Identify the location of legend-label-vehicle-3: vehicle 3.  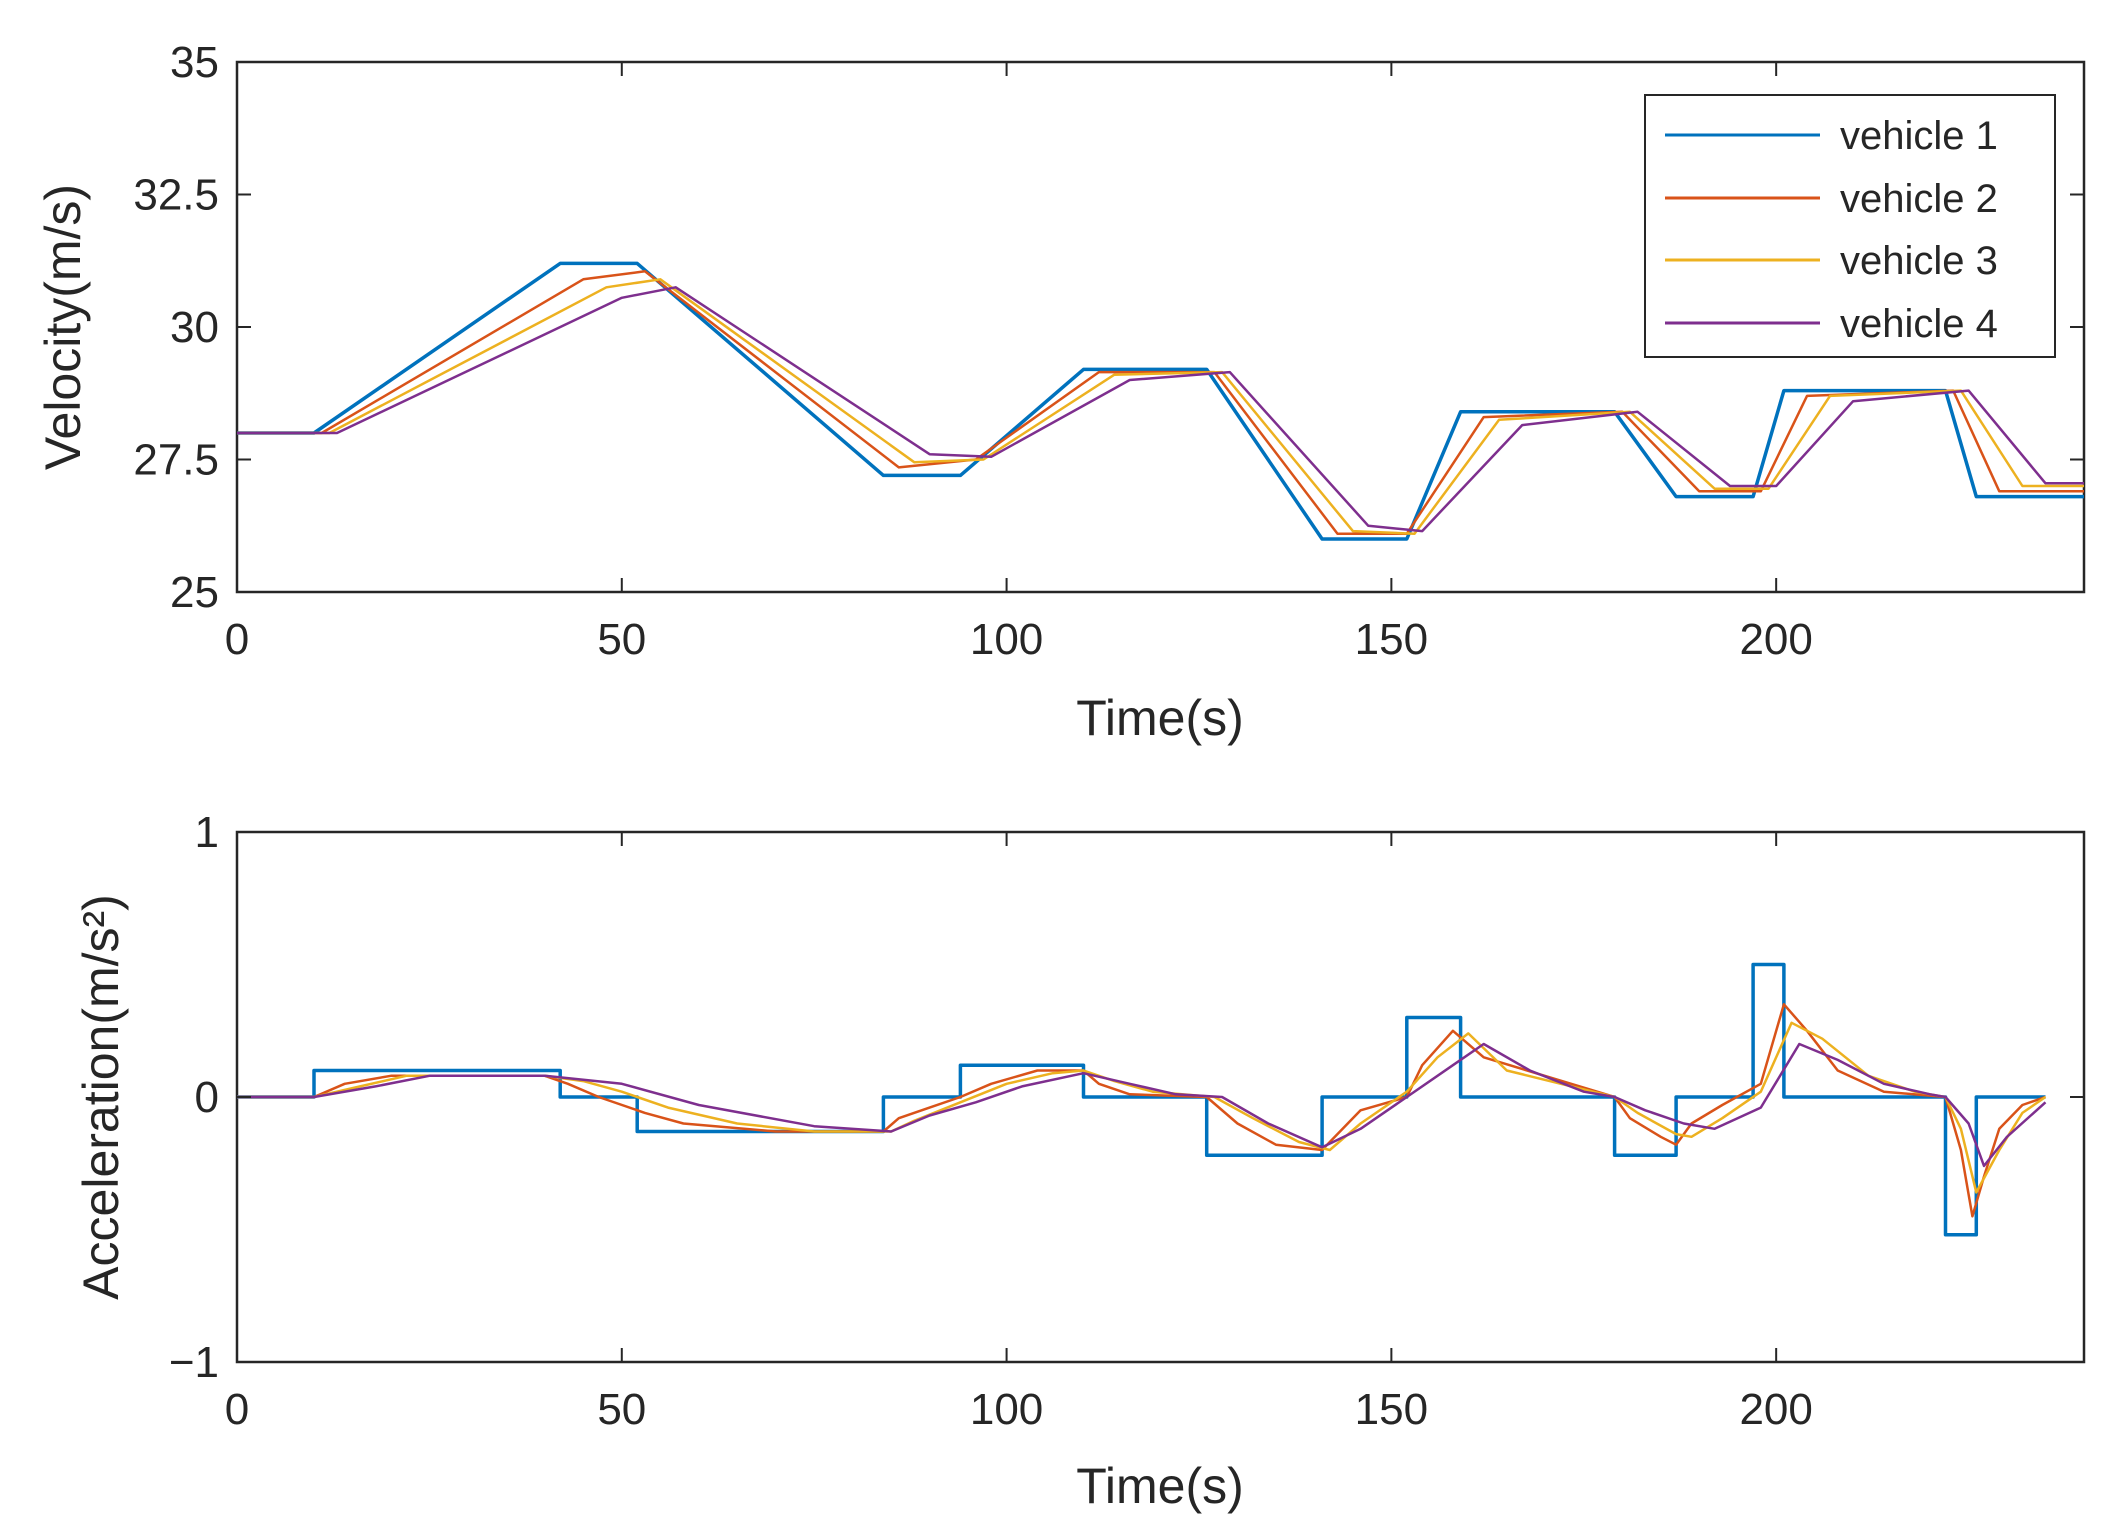
(1919, 261).